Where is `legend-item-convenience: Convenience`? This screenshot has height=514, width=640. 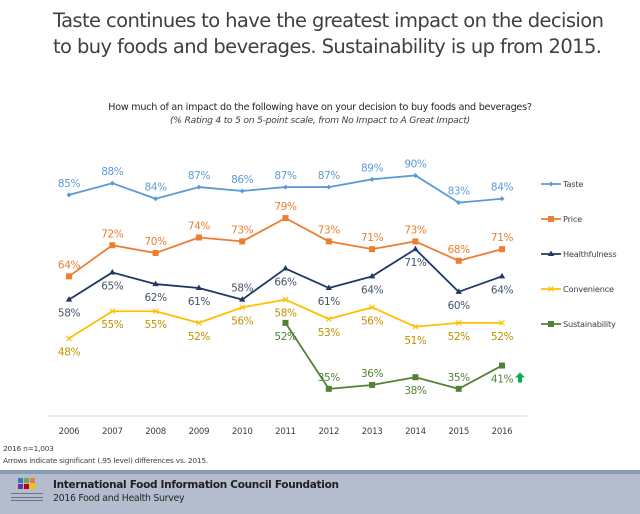
legend-item-convenience: Convenience is located at coordinates (577, 289).